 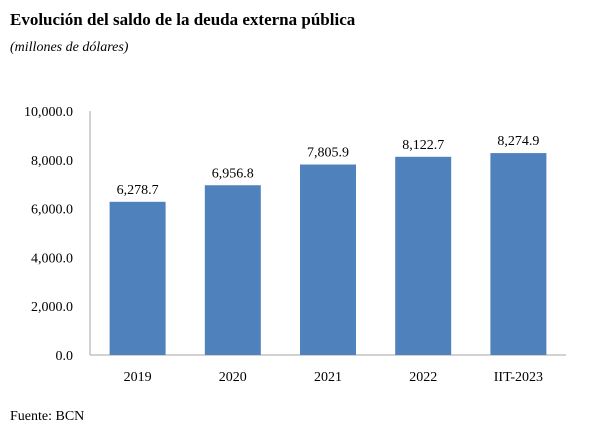 I want to click on data-label: 8,274.9, so click(x=518, y=141).